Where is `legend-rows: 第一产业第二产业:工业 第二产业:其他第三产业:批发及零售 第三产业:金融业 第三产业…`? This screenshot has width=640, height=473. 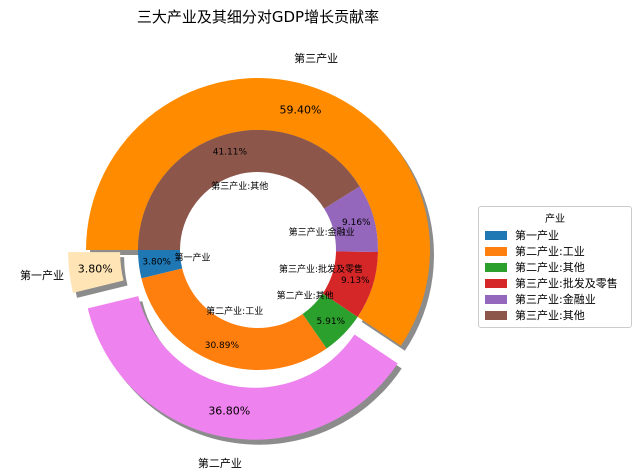 legend-rows: 第一产业第二产业:工业 第二产业:其他第三产业:批发及零售 第三产业:金融业 第三产业… is located at coordinates (555, 275).